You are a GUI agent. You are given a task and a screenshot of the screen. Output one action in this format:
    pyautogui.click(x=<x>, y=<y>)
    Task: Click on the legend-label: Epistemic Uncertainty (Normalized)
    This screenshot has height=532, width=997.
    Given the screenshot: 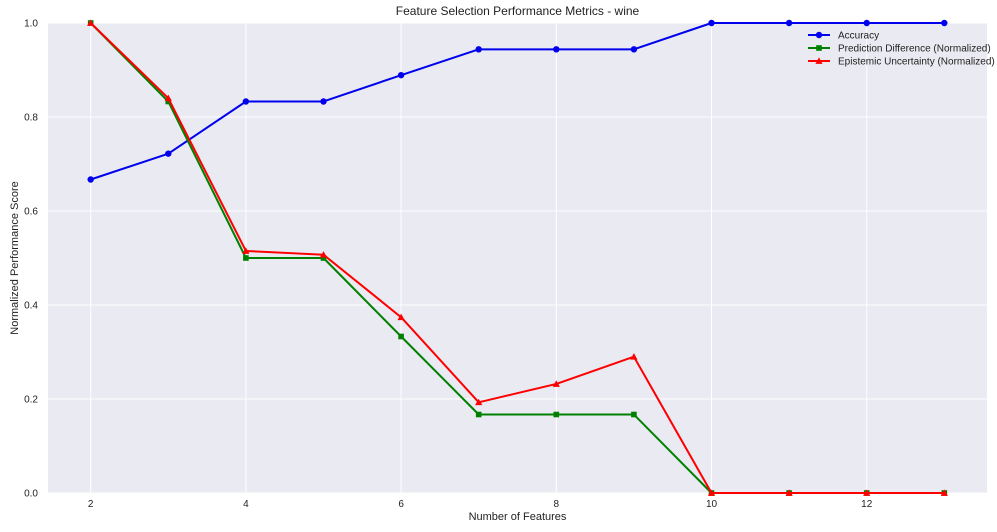 What is the action you would take?
    pyautogui.click(x=916, y=62)
    